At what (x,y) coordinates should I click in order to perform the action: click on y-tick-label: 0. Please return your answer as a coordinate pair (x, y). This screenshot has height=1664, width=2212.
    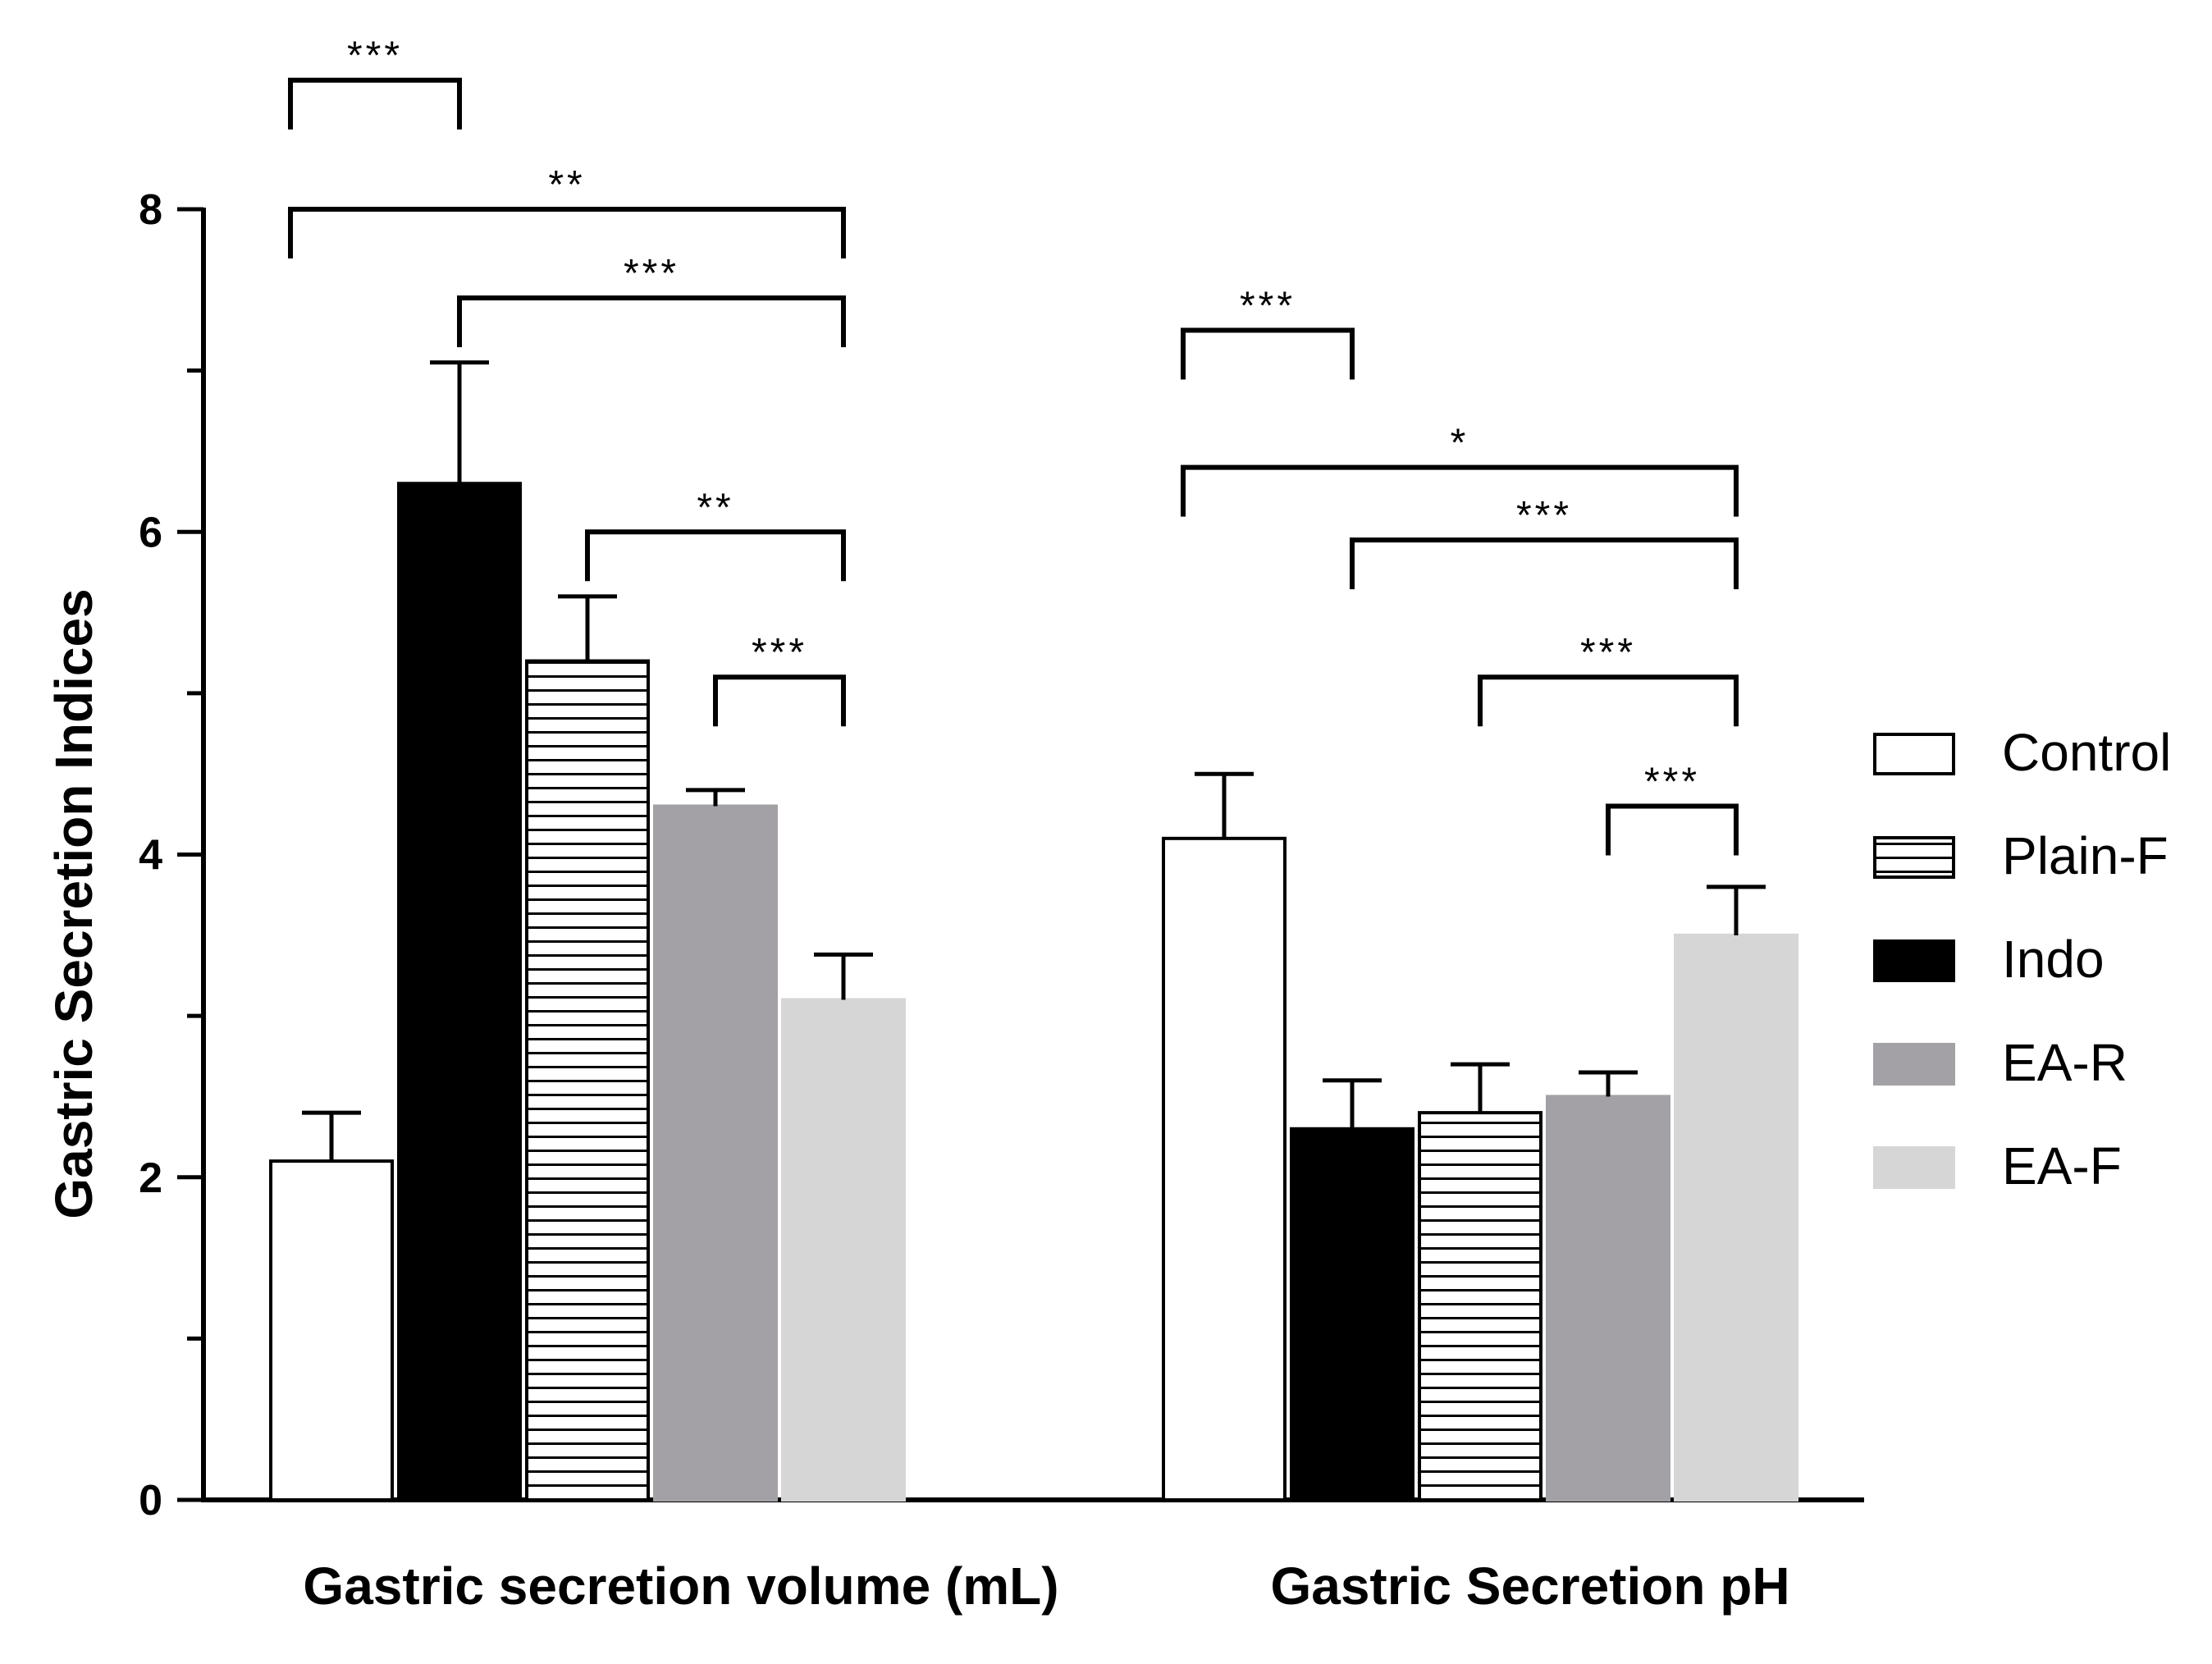
    Looking at the image, I should click on (150, 1501).